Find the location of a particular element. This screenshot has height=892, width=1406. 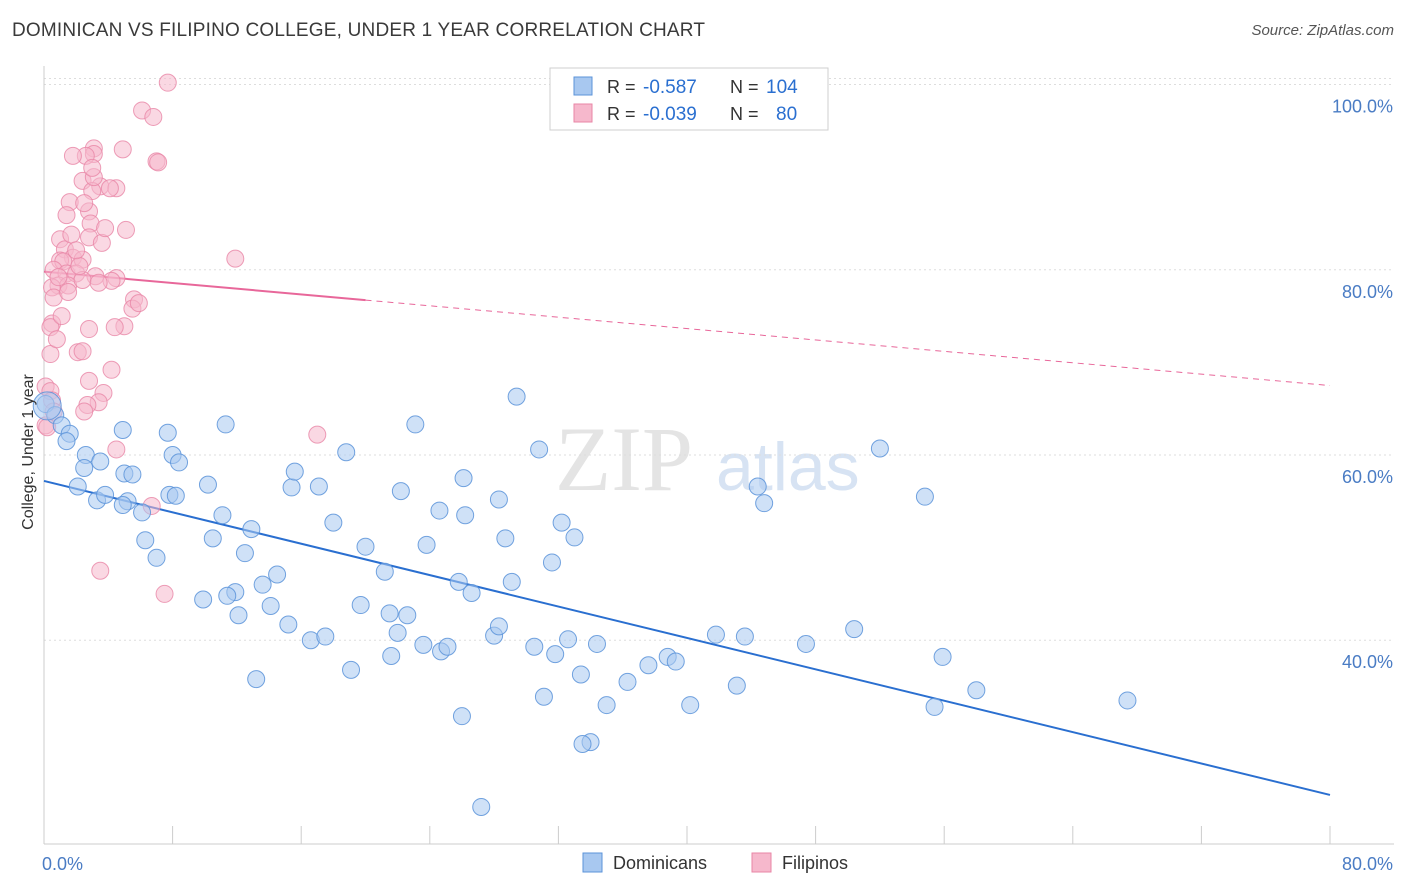

legend-n-value-filipinos: 80 is located at coordinates (786, 114).